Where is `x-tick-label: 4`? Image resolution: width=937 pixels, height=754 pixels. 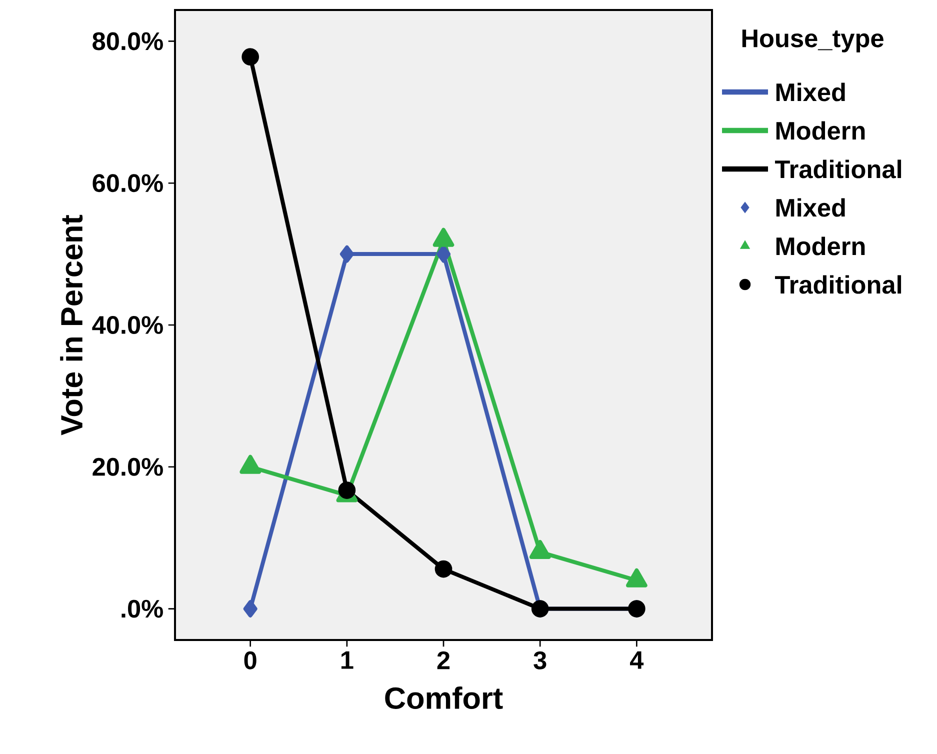
x-tick-label: 4 is located at coordinates (637, 660).